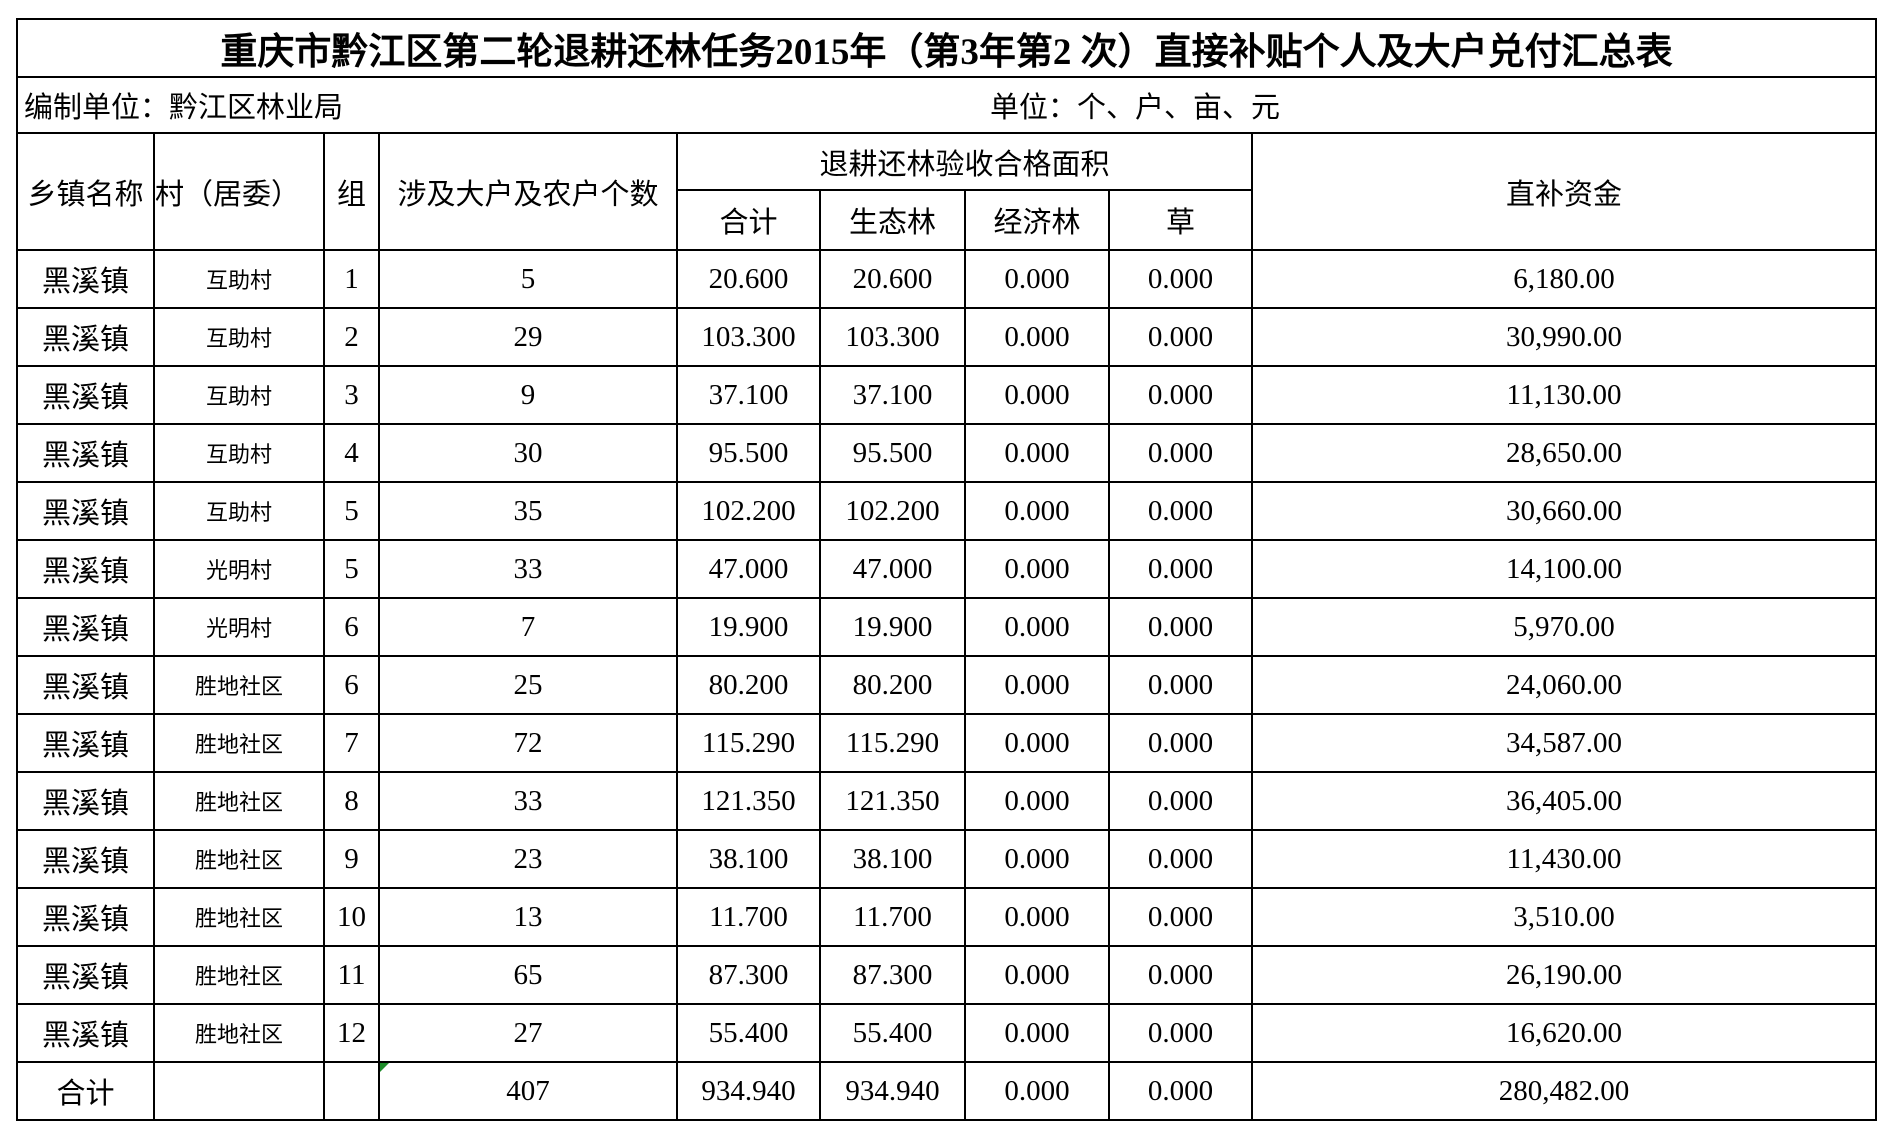 The width and height of the screenshot is (1892, 1134). I want to click on header-total: 合计, so click(748, 220).